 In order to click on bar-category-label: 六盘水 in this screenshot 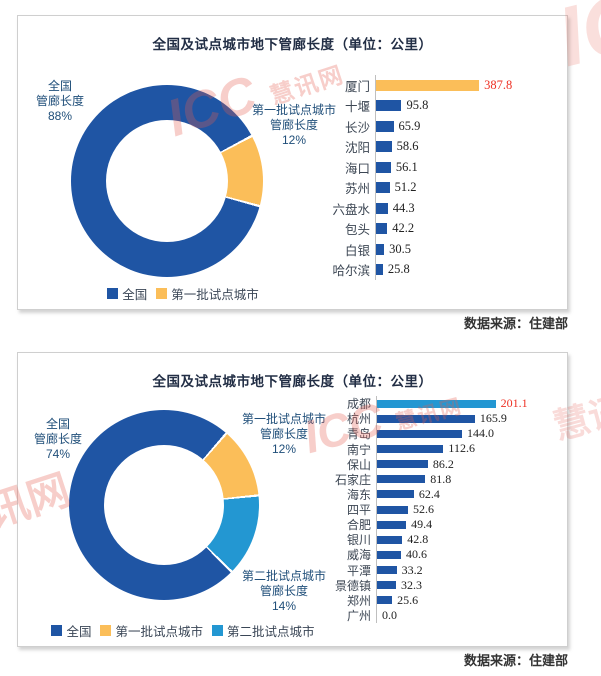, I will do `click(351, 209)`.